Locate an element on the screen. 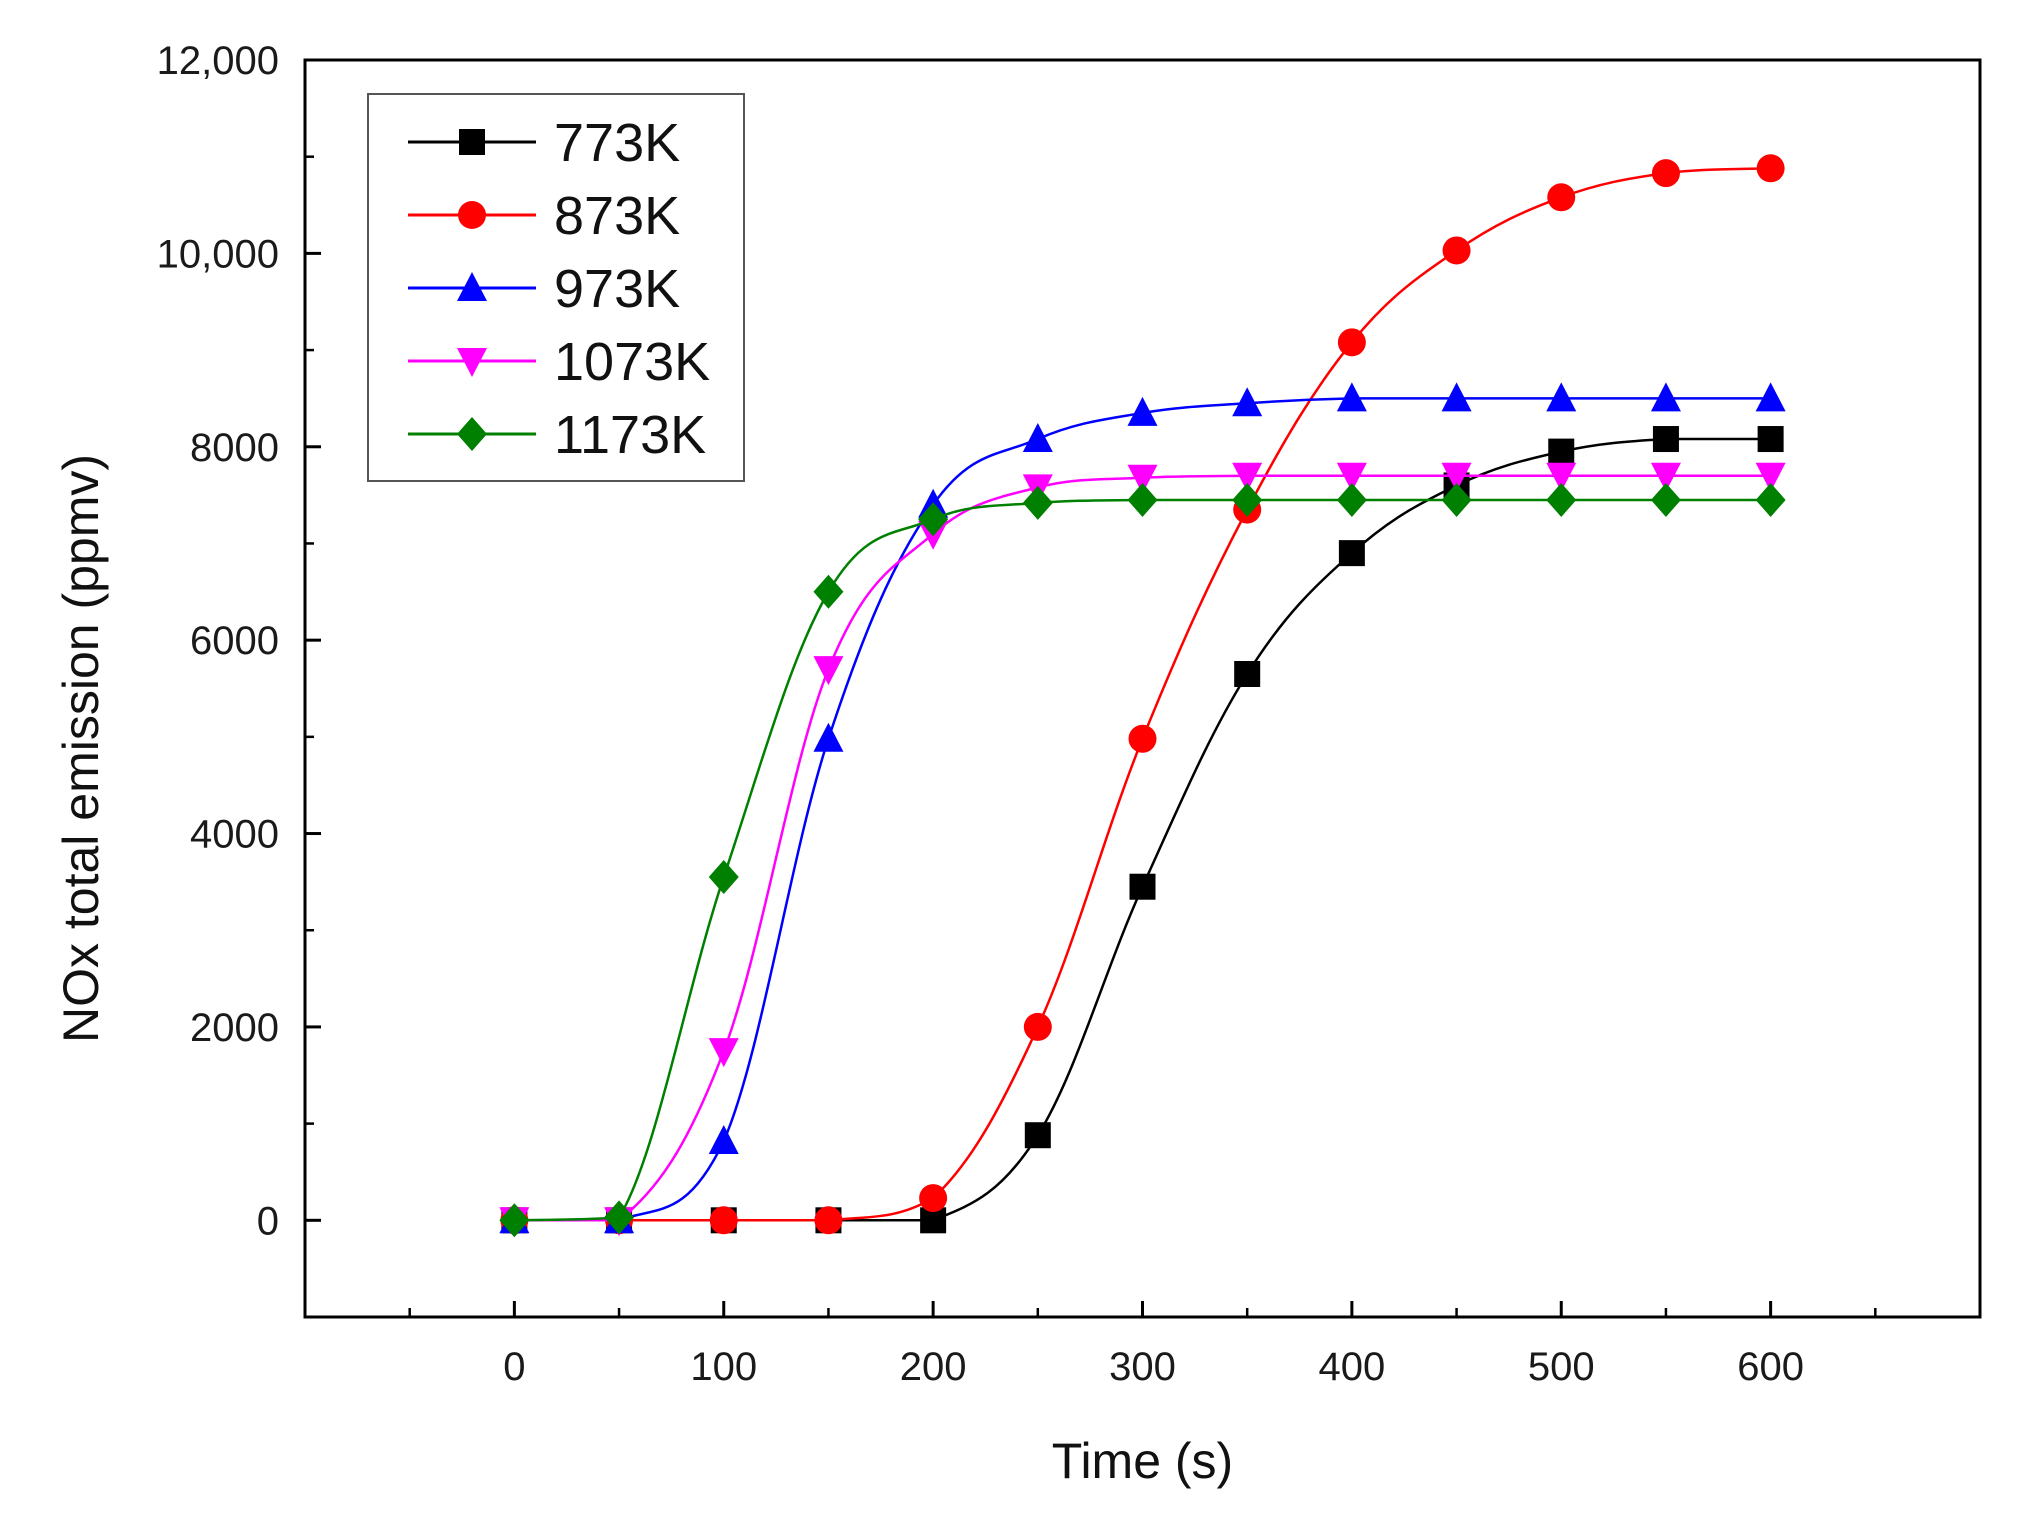  legend-label: 1073K is located at coordinates (632, 362).